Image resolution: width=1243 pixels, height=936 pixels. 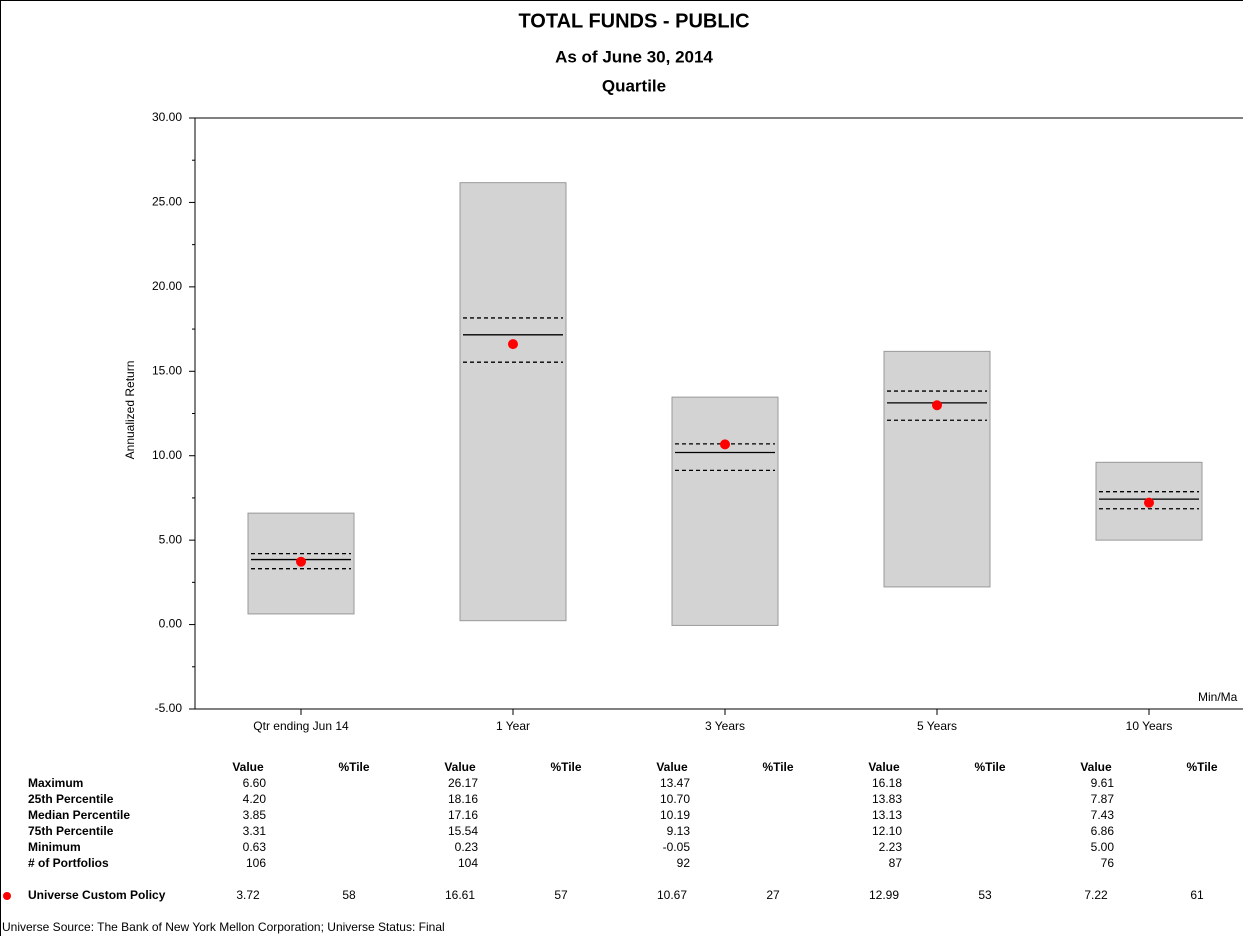 What do you see at coordinates (634, 56) in the screenshot?
I see `chart-subtitle: As of June 30, 2014` at bounding box center [634, 56].